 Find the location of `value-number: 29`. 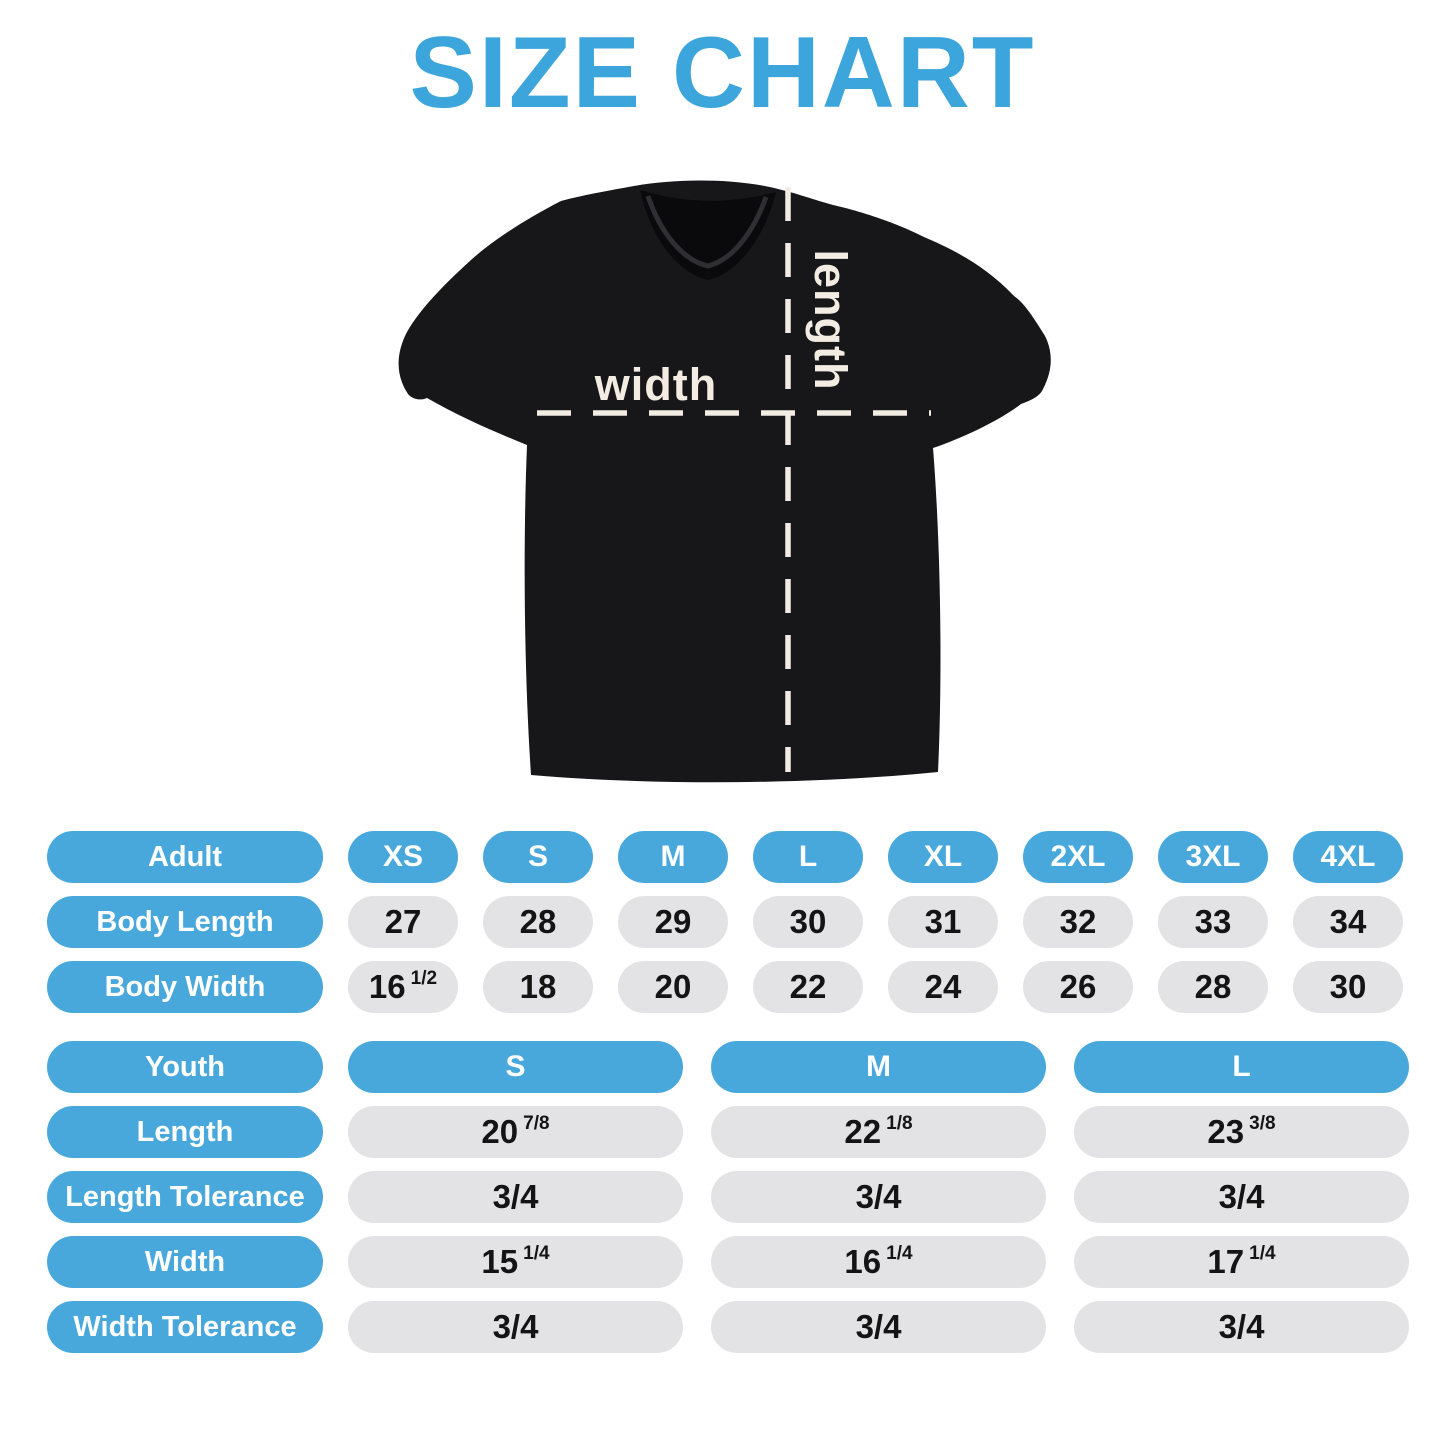

value-number: 29 is located at coordinates (673, 921).